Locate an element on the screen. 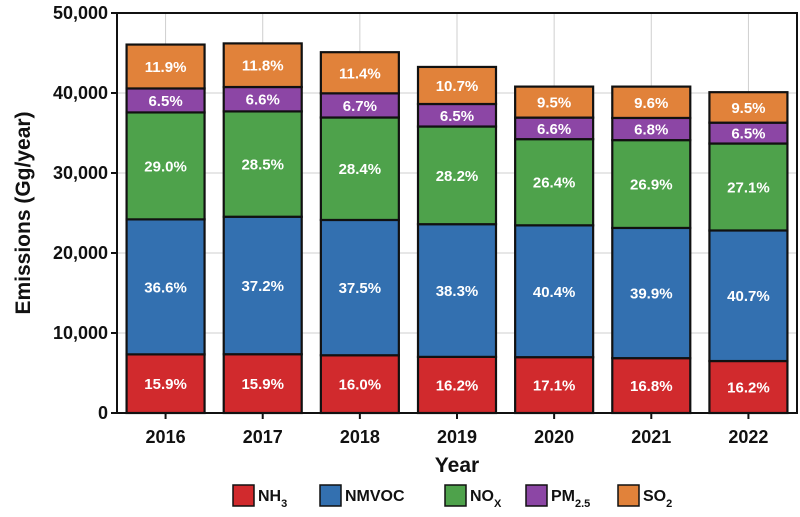 Image resolution: width=800 pixels, height=517 pixels. x-tick-label: 2019 is located at coordinates (457, 437).